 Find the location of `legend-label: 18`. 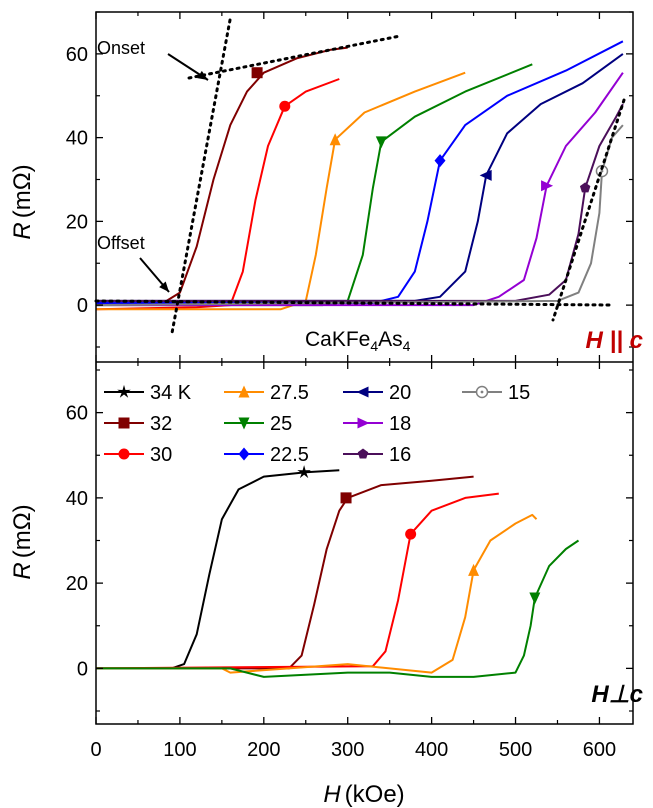

legend-label: 18 is located at coordinates (400, 424).